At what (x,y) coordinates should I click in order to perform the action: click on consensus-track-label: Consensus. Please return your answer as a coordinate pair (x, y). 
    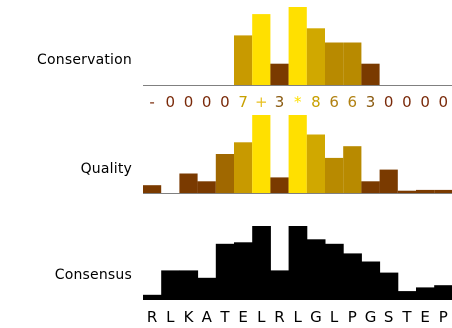
    Looking at the image, I should click on (93, 275).